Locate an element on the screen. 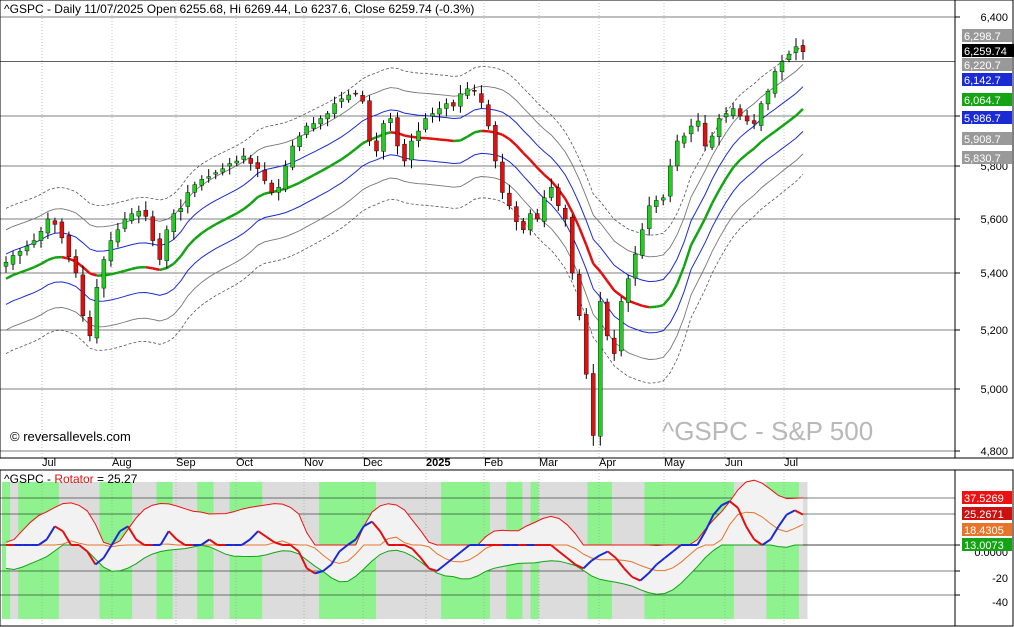  watermark: ^GSPC - S&P 500 is located at coordinates (767, 431).